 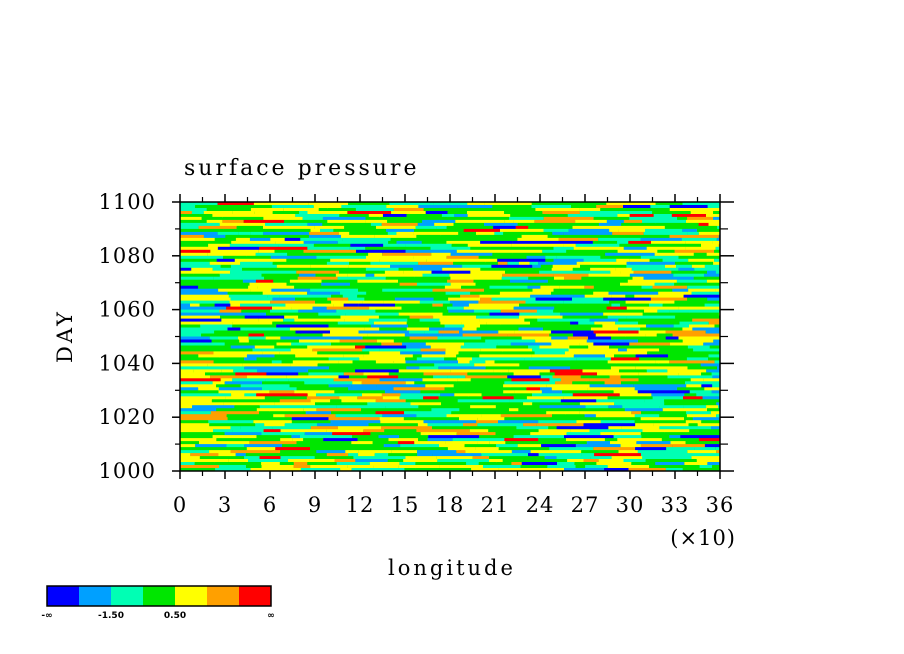 I want to click on colorbar-label: ∞, so click(x=271, y=616).